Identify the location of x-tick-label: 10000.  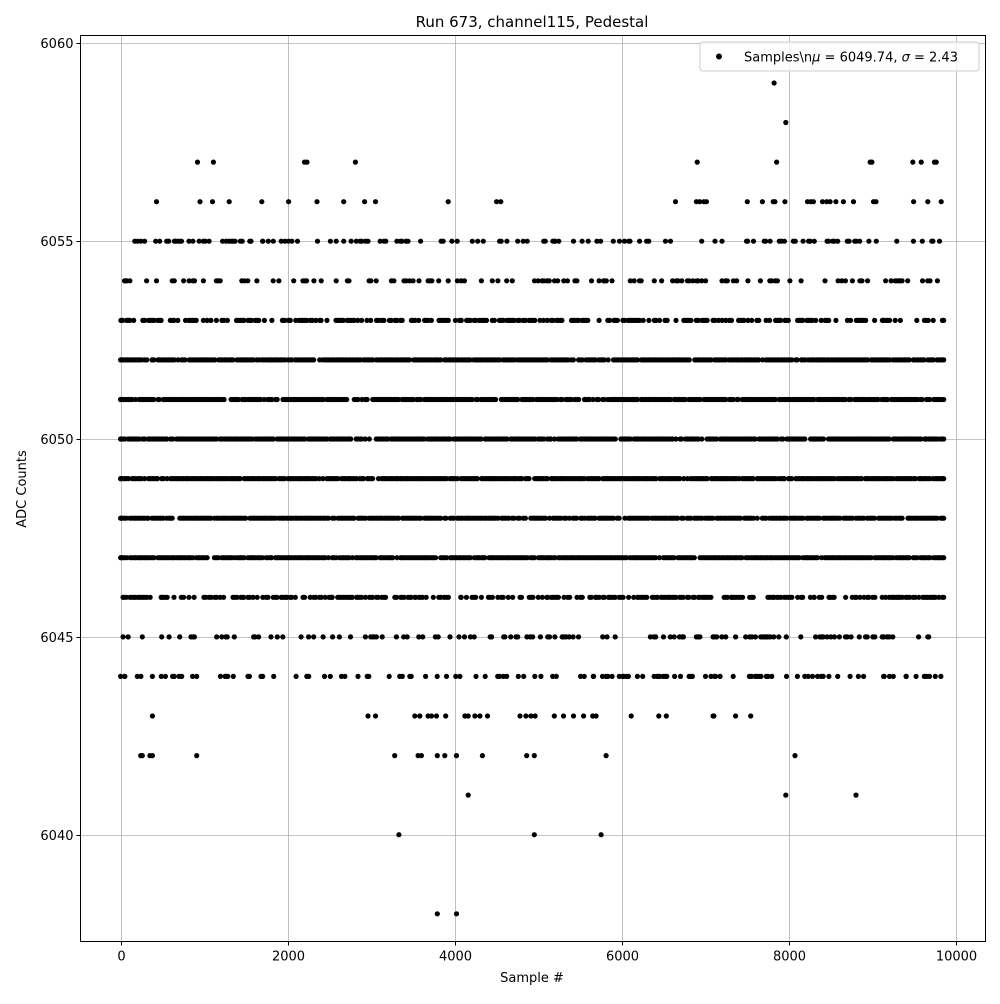
(956, 957).